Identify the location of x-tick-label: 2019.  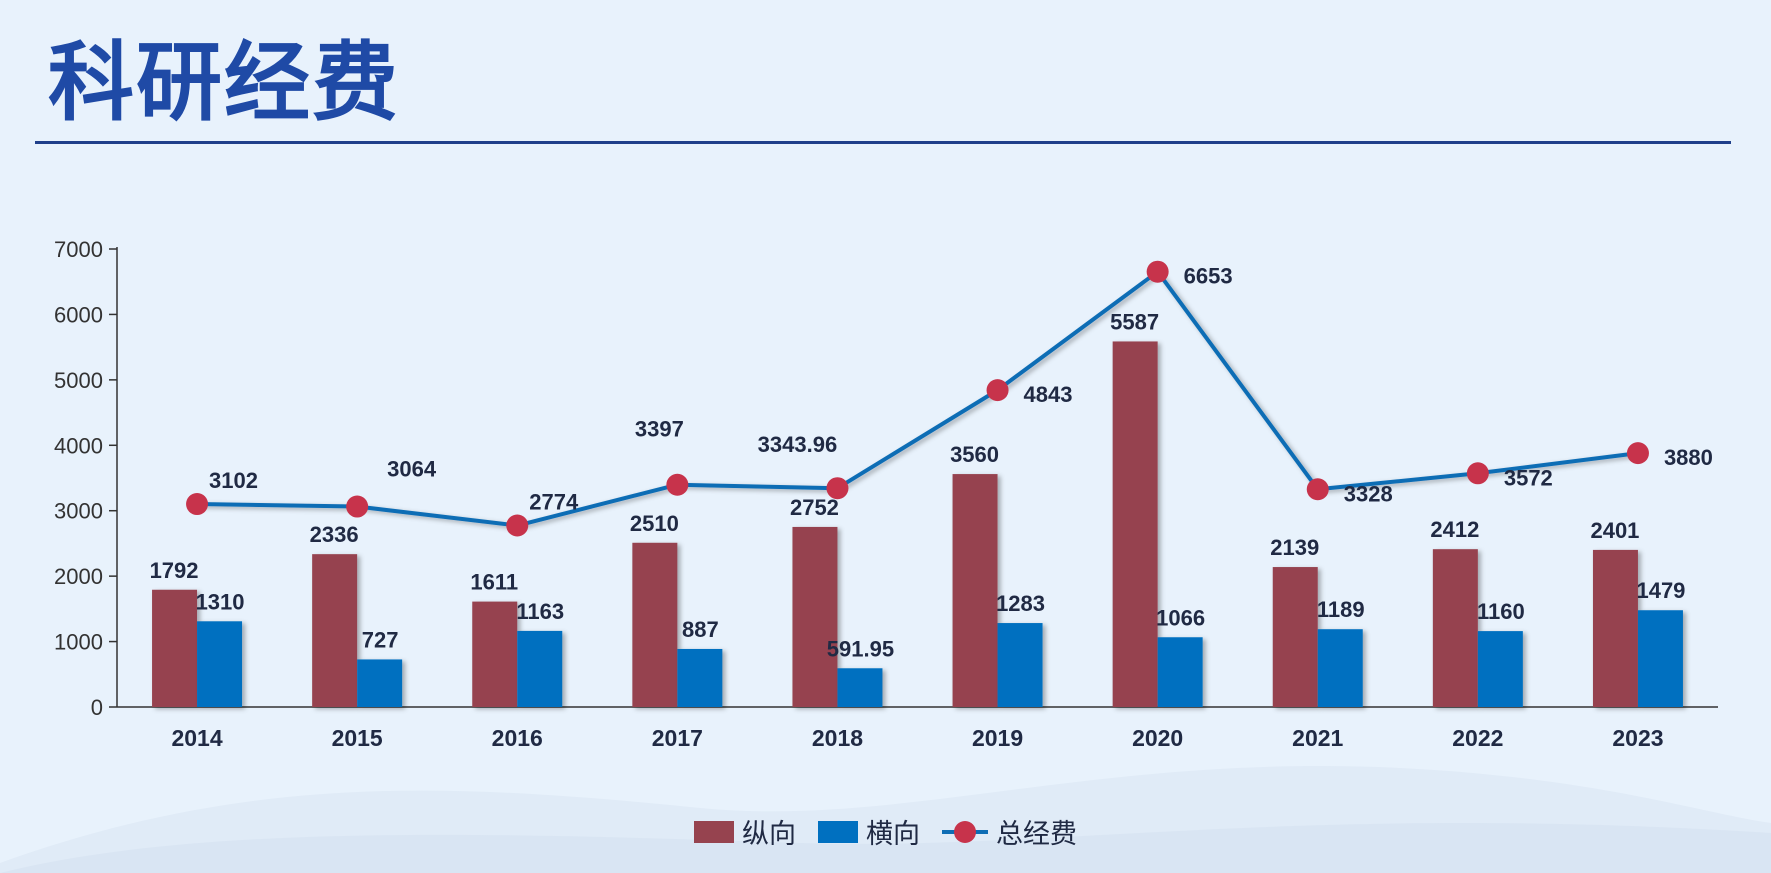
(997, 738).